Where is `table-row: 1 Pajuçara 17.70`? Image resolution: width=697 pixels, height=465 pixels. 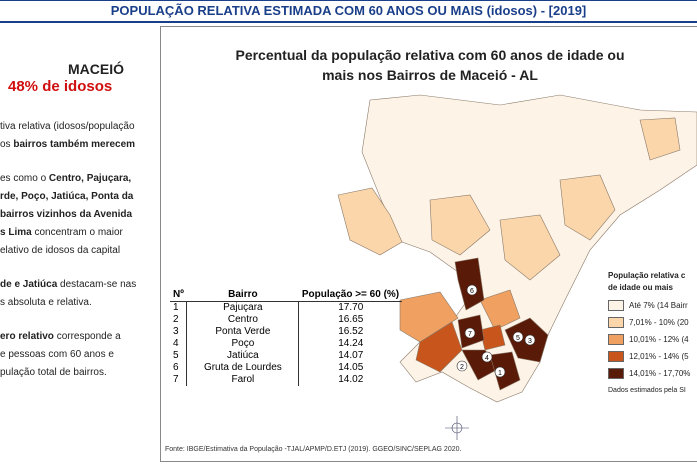
table-row: 1 Pajuçara 17.70 is located at coordinates (286, 307).